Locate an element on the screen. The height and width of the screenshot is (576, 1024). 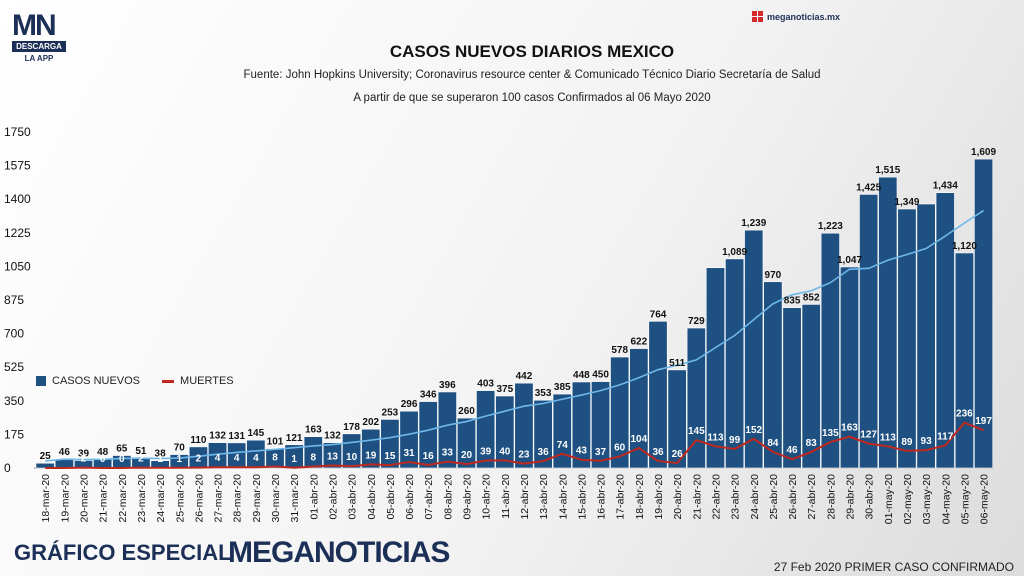
death-data-label: 89 is located at coordinates (907, 442).